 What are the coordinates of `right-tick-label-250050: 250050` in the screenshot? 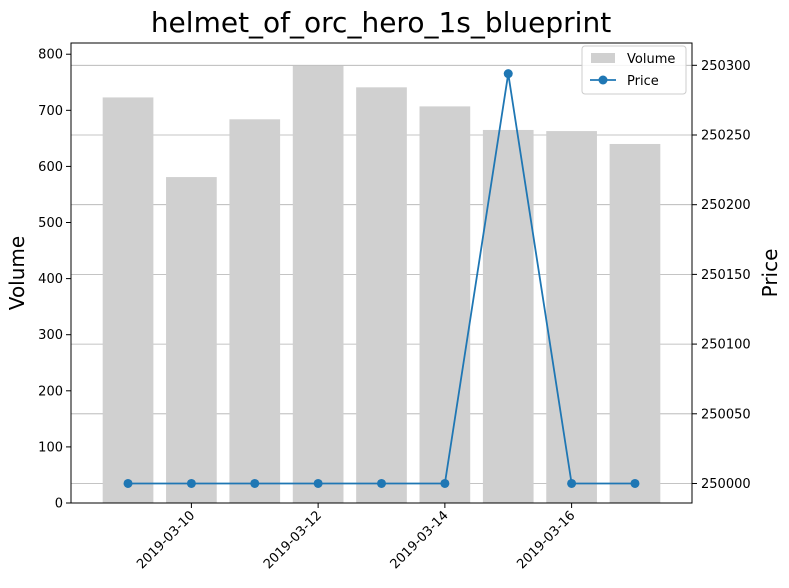 It's located at (726, 414).